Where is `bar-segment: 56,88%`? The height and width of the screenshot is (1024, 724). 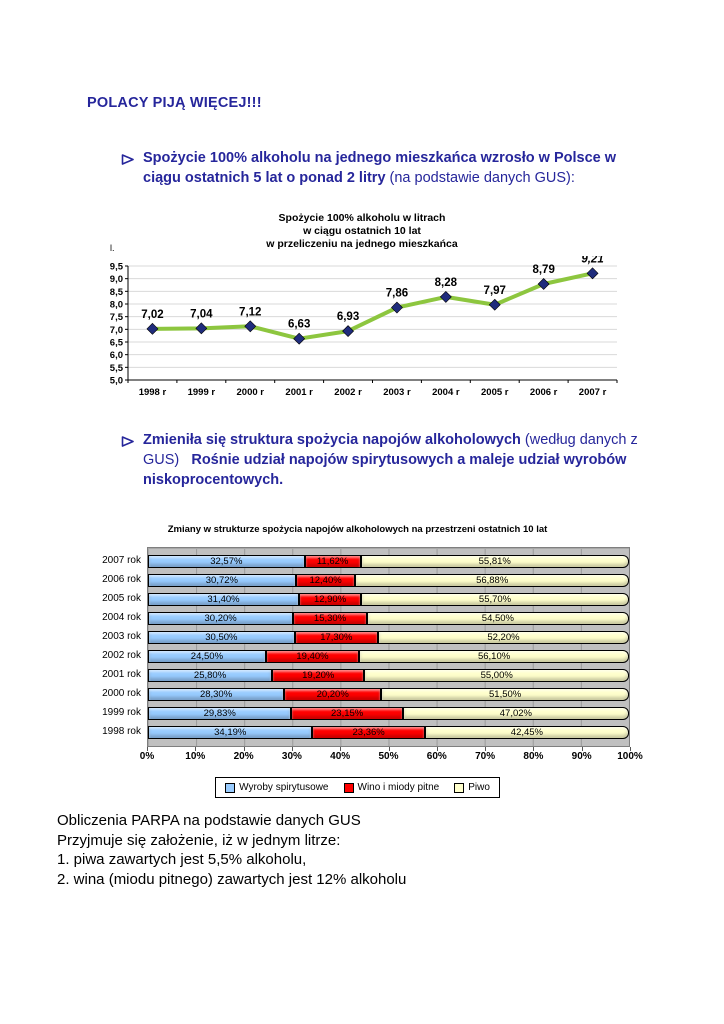 bar-segment: 56,88% is located at coordinates (492, 580).